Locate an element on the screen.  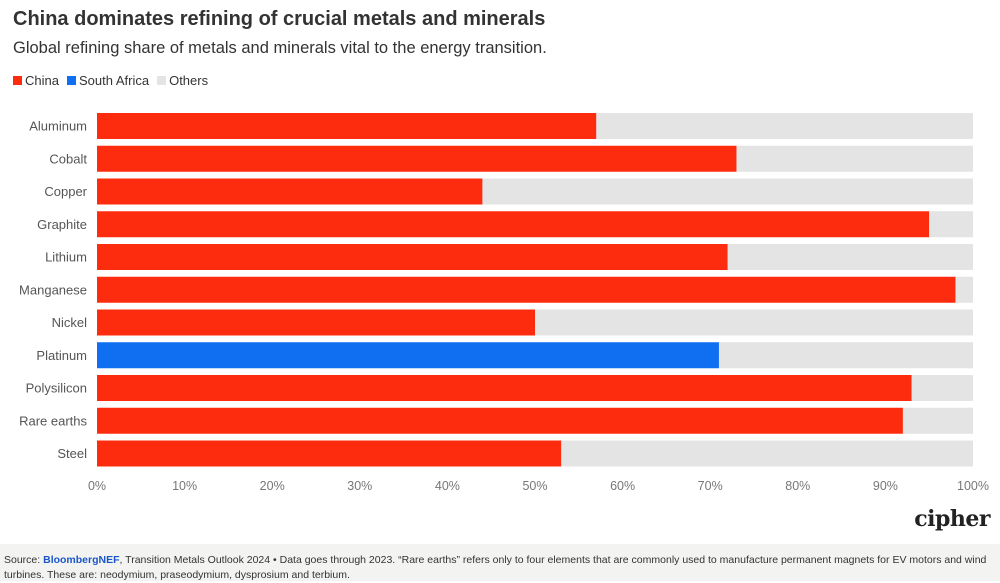
bar-copper-china is located at coordinates (290, 191).